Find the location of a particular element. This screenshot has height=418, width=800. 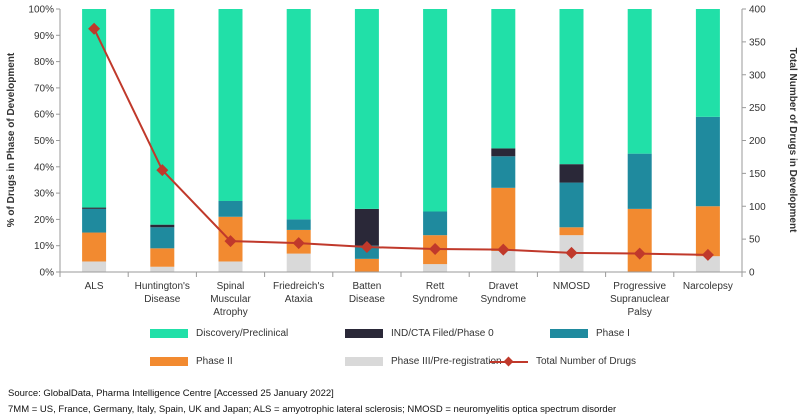

legend-label-phase-3: Phase III/Pre-registration is located at coordinates (446, 361).